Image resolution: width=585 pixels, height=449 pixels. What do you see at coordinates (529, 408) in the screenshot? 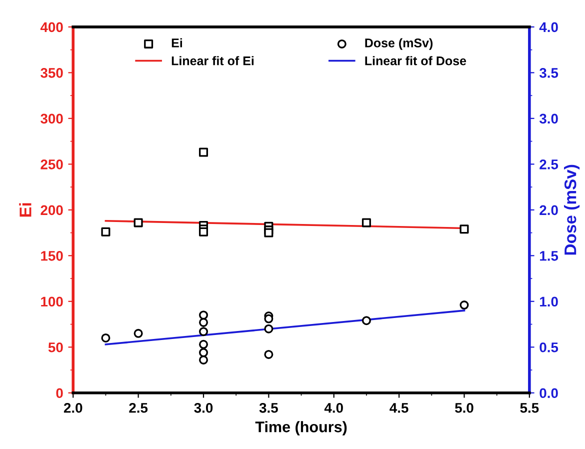
I see `x-tick-label: 5.5` at bounding box center [529, 408].